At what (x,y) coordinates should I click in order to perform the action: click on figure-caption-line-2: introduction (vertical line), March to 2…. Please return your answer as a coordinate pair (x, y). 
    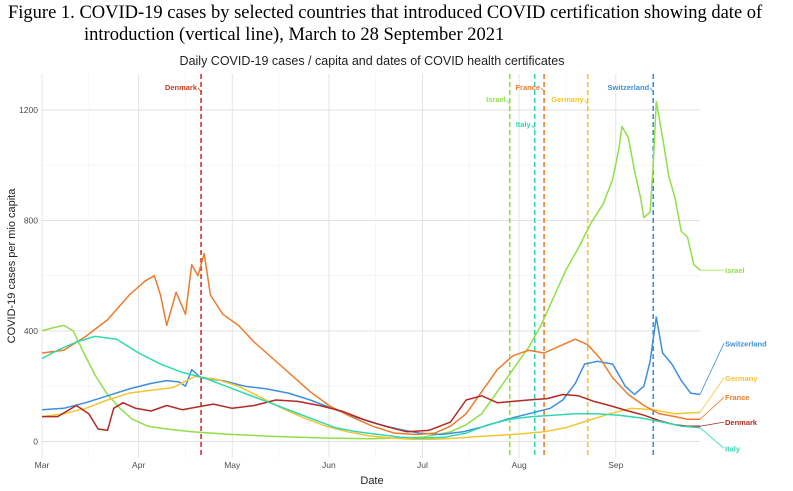
    Looking at the image, I should click on (294, 35).